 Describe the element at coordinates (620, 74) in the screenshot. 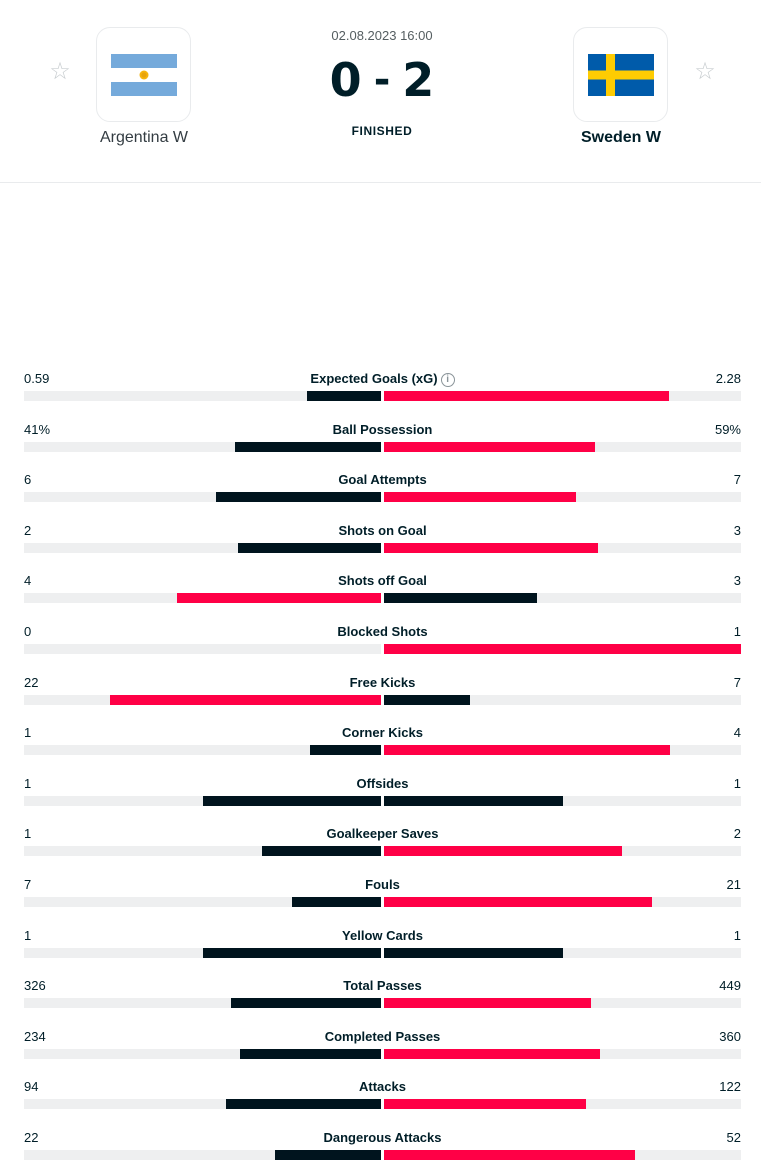

I see `away-team-logo` at that location.